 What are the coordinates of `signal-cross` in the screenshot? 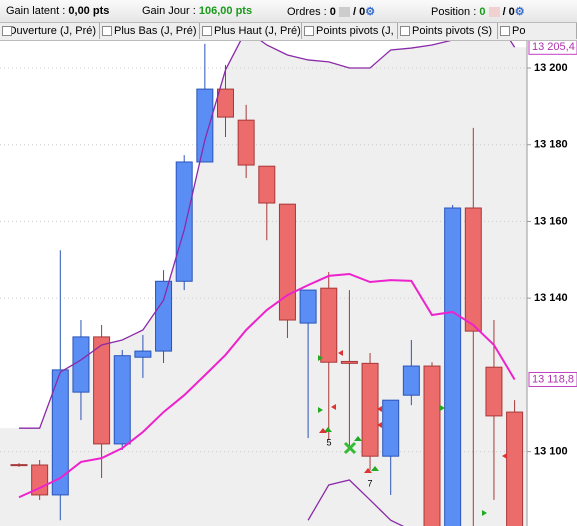 It's located at (350, 448).